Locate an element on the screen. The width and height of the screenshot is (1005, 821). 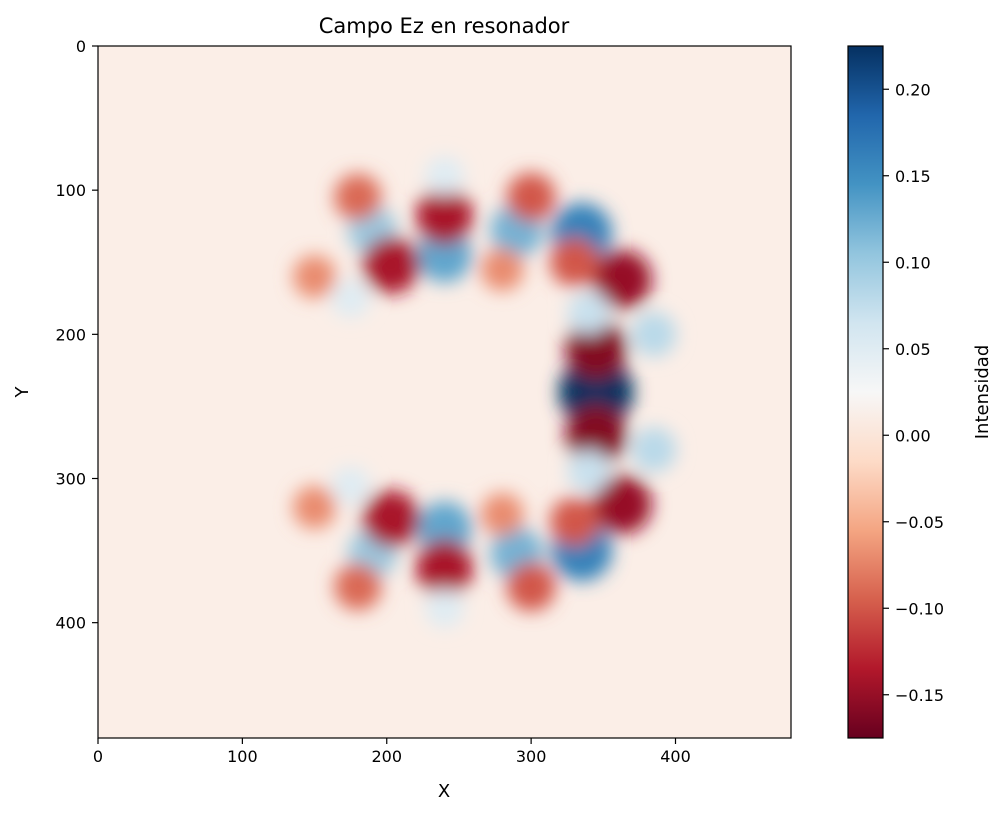
x-tick-label-2: 200 is located at coordinates (386, 756).